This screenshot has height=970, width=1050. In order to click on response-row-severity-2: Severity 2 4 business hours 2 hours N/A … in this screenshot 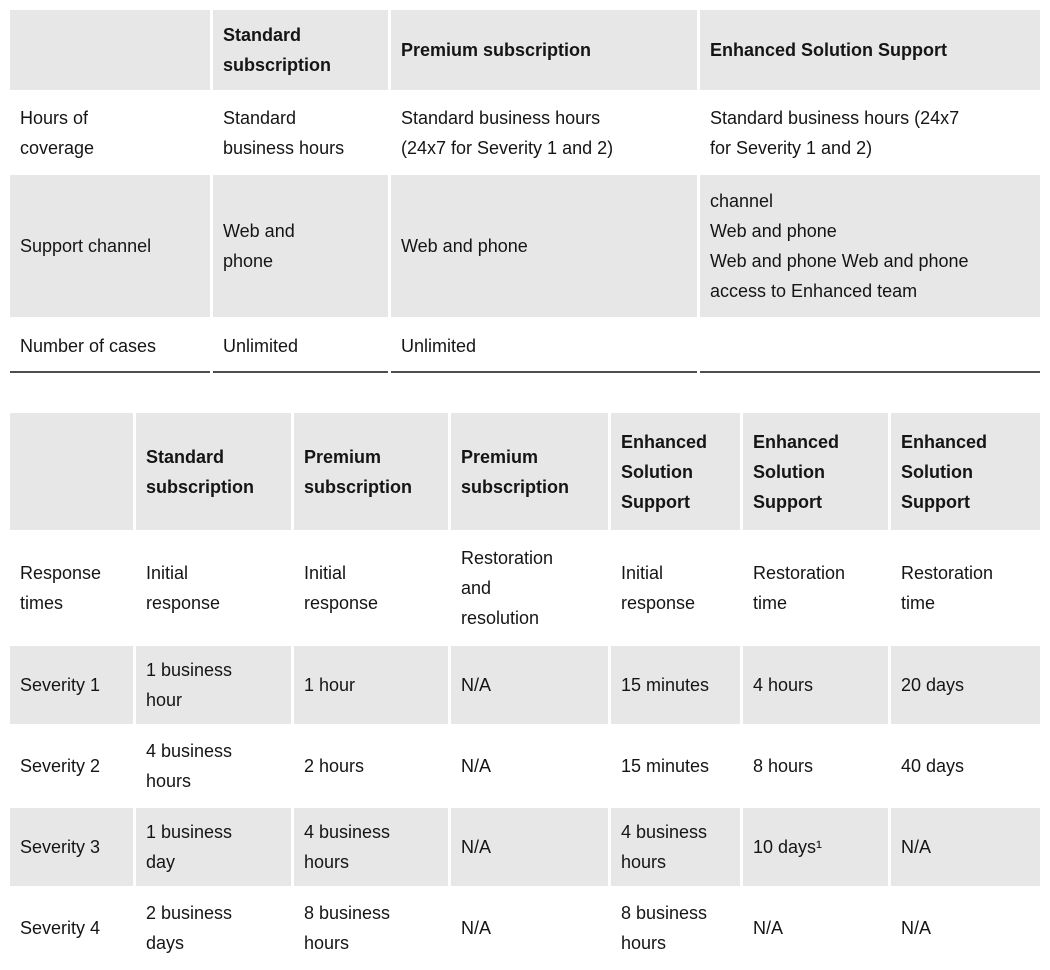, I will do `click(525, 766)`.